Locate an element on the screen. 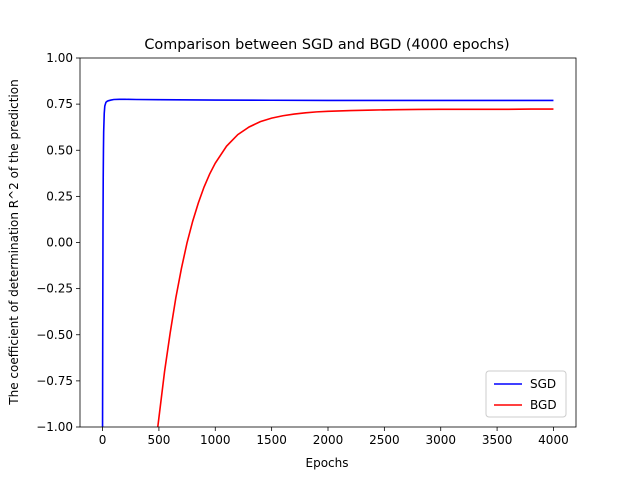 The width and height of the screenshot is (640, 480). y-tick-label: −0.75 is located at coordinates (54, 381).